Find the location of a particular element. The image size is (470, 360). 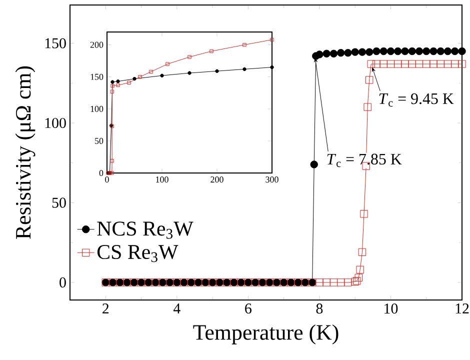

x-tick-label: 2 is located at coordinates (105, 309).